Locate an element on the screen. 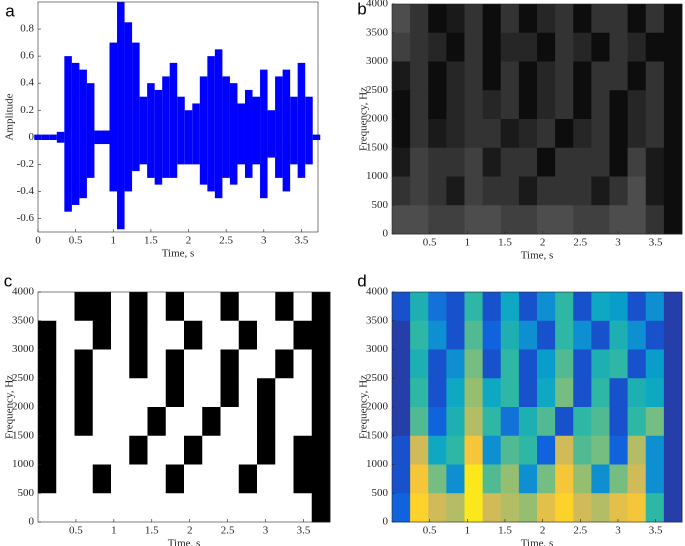 This screenshot has width=685, height=546. y-tick-label: 3500 is located at coordinates (377, 320).